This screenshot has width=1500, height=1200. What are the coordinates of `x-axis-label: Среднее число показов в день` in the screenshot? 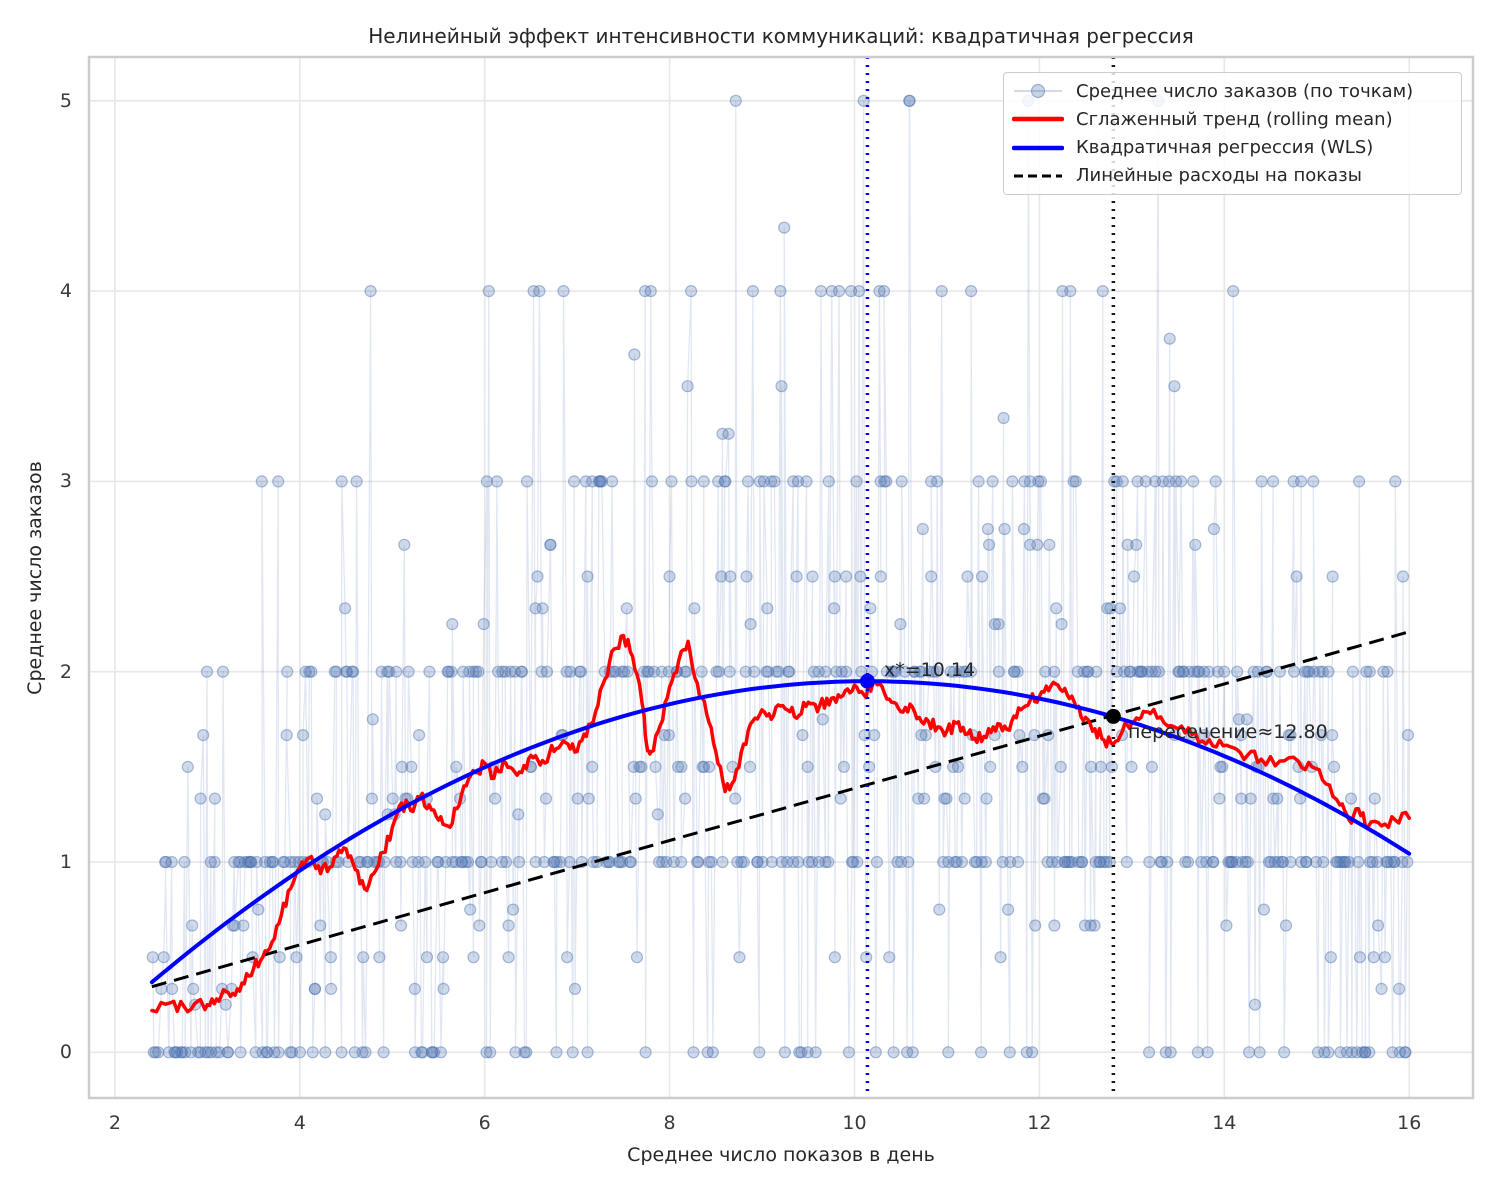 It's located at (781, 1155).